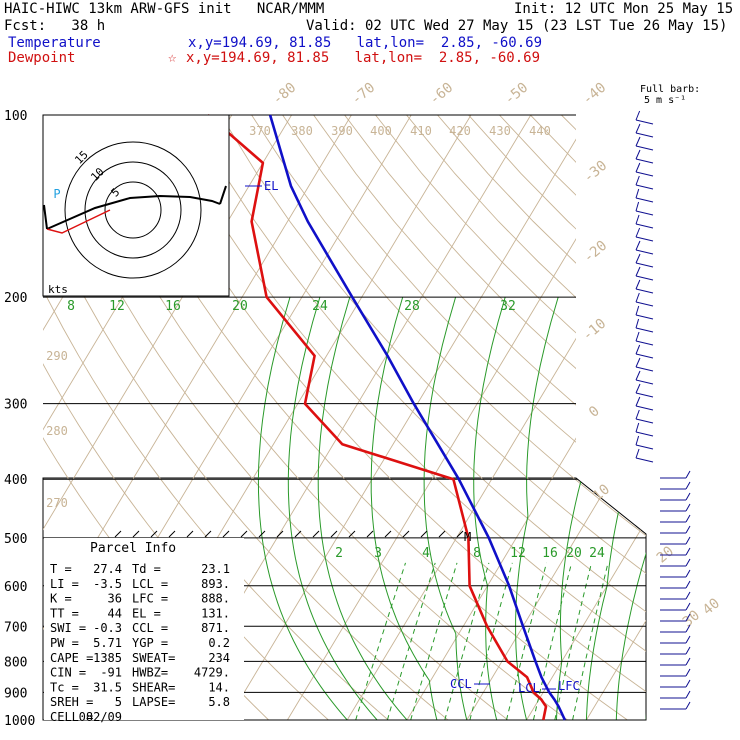  What do you see at coordinates (421, 131) in the screenshot?
I see `theta-label: 410` at bounding box center [421, 131].